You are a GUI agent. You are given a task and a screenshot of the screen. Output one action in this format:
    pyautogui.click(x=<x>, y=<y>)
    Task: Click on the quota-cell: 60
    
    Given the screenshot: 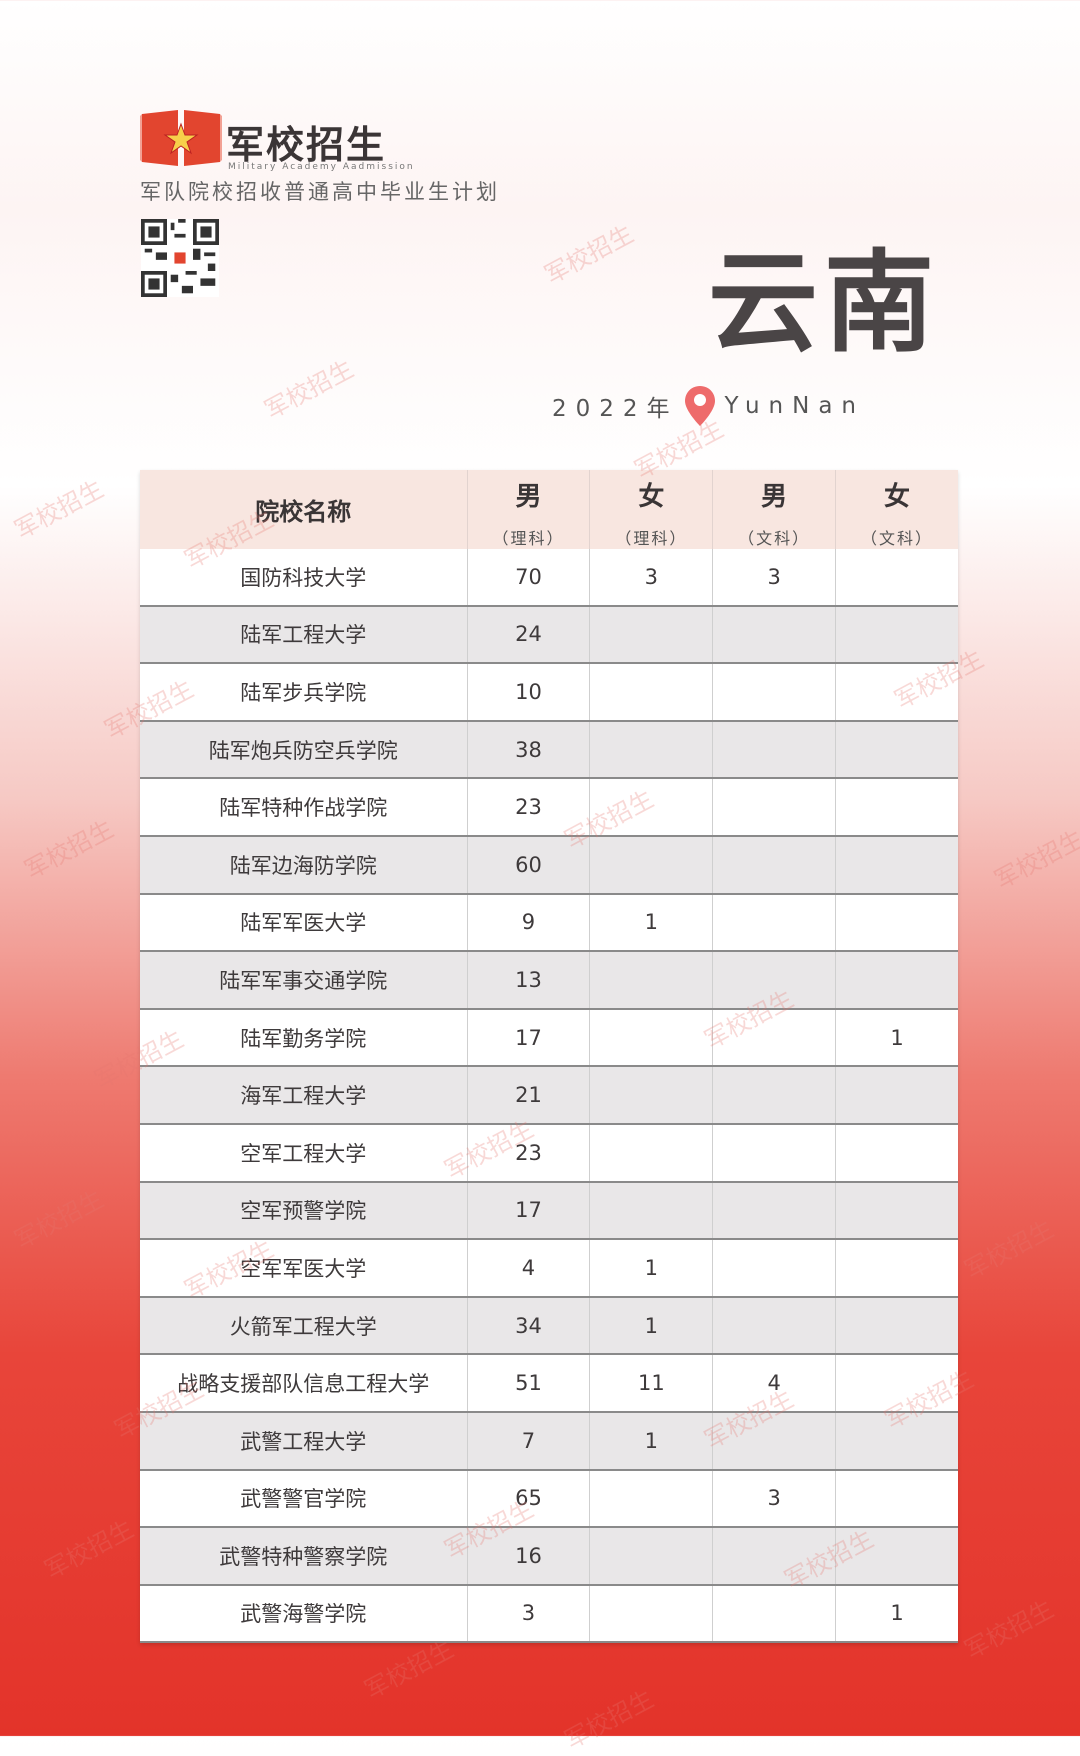 What is the action you would take?
    pyautogui.click(x=529, y=865)
    